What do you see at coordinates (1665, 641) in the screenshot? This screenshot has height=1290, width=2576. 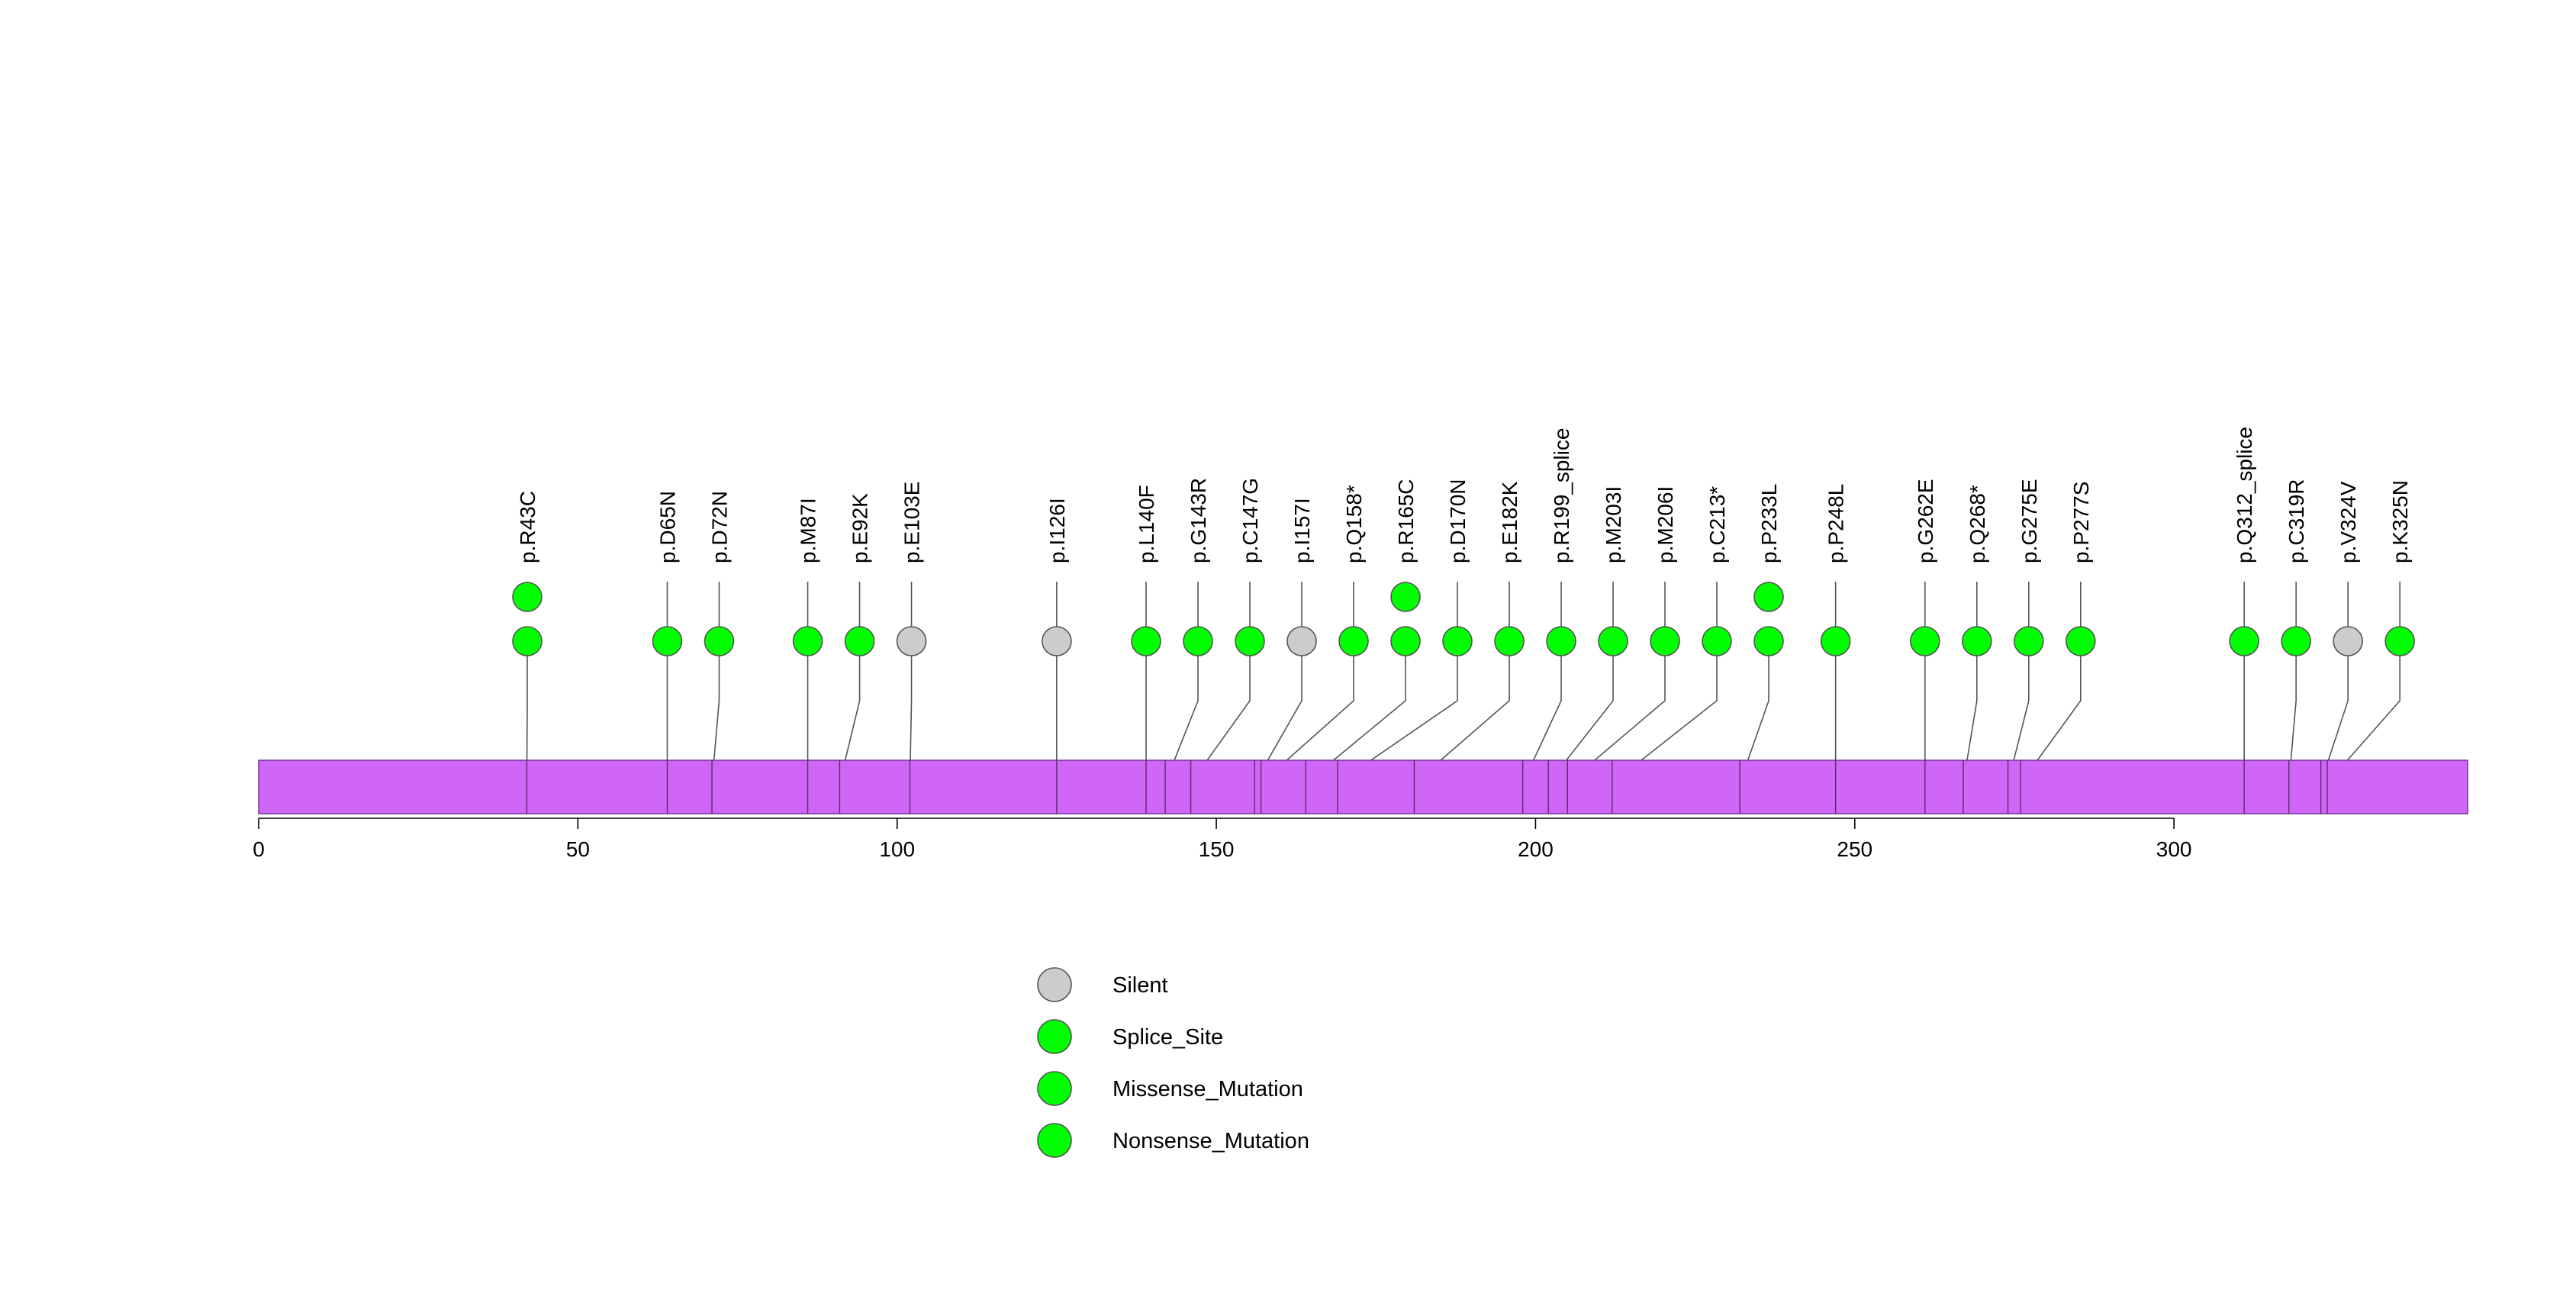 I see `mutation-head-m206i` at bounding box center [1665, 641].